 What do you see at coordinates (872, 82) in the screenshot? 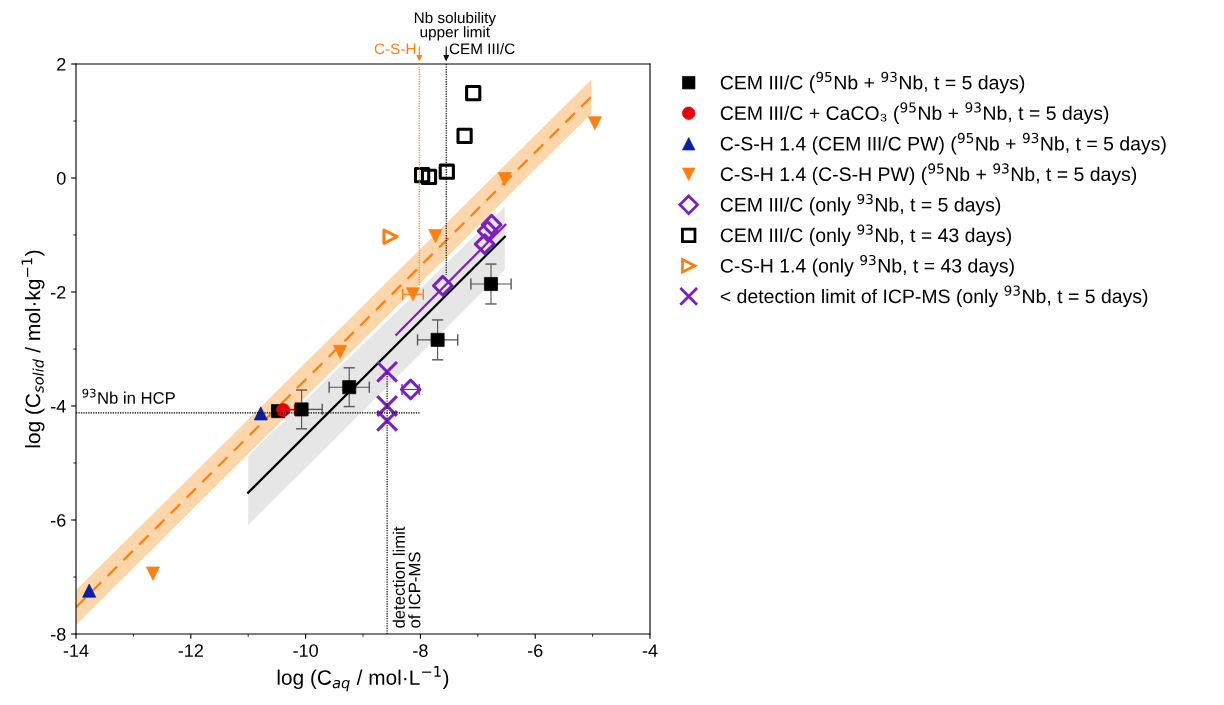
I see `legend-label: CEM III/C ($^{95}$Nb + $^{93}$Nb, t = 5 days)` at bounding box center [872, 82].